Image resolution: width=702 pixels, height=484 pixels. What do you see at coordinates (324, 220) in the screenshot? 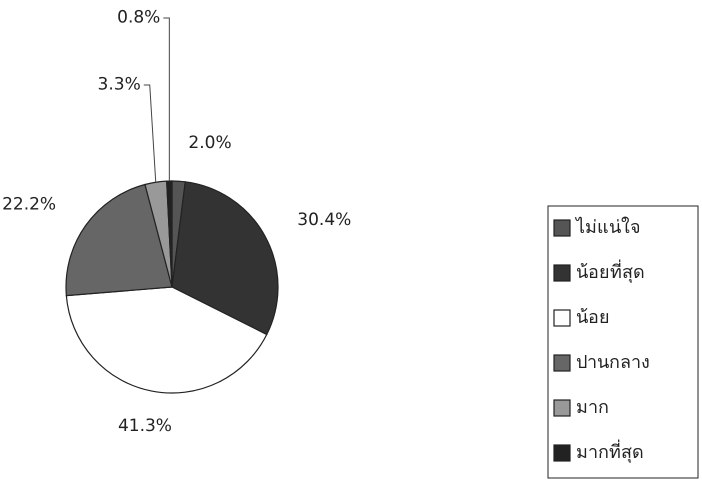
I see `data-label: 30.4%` at bounding box center [324, 220].